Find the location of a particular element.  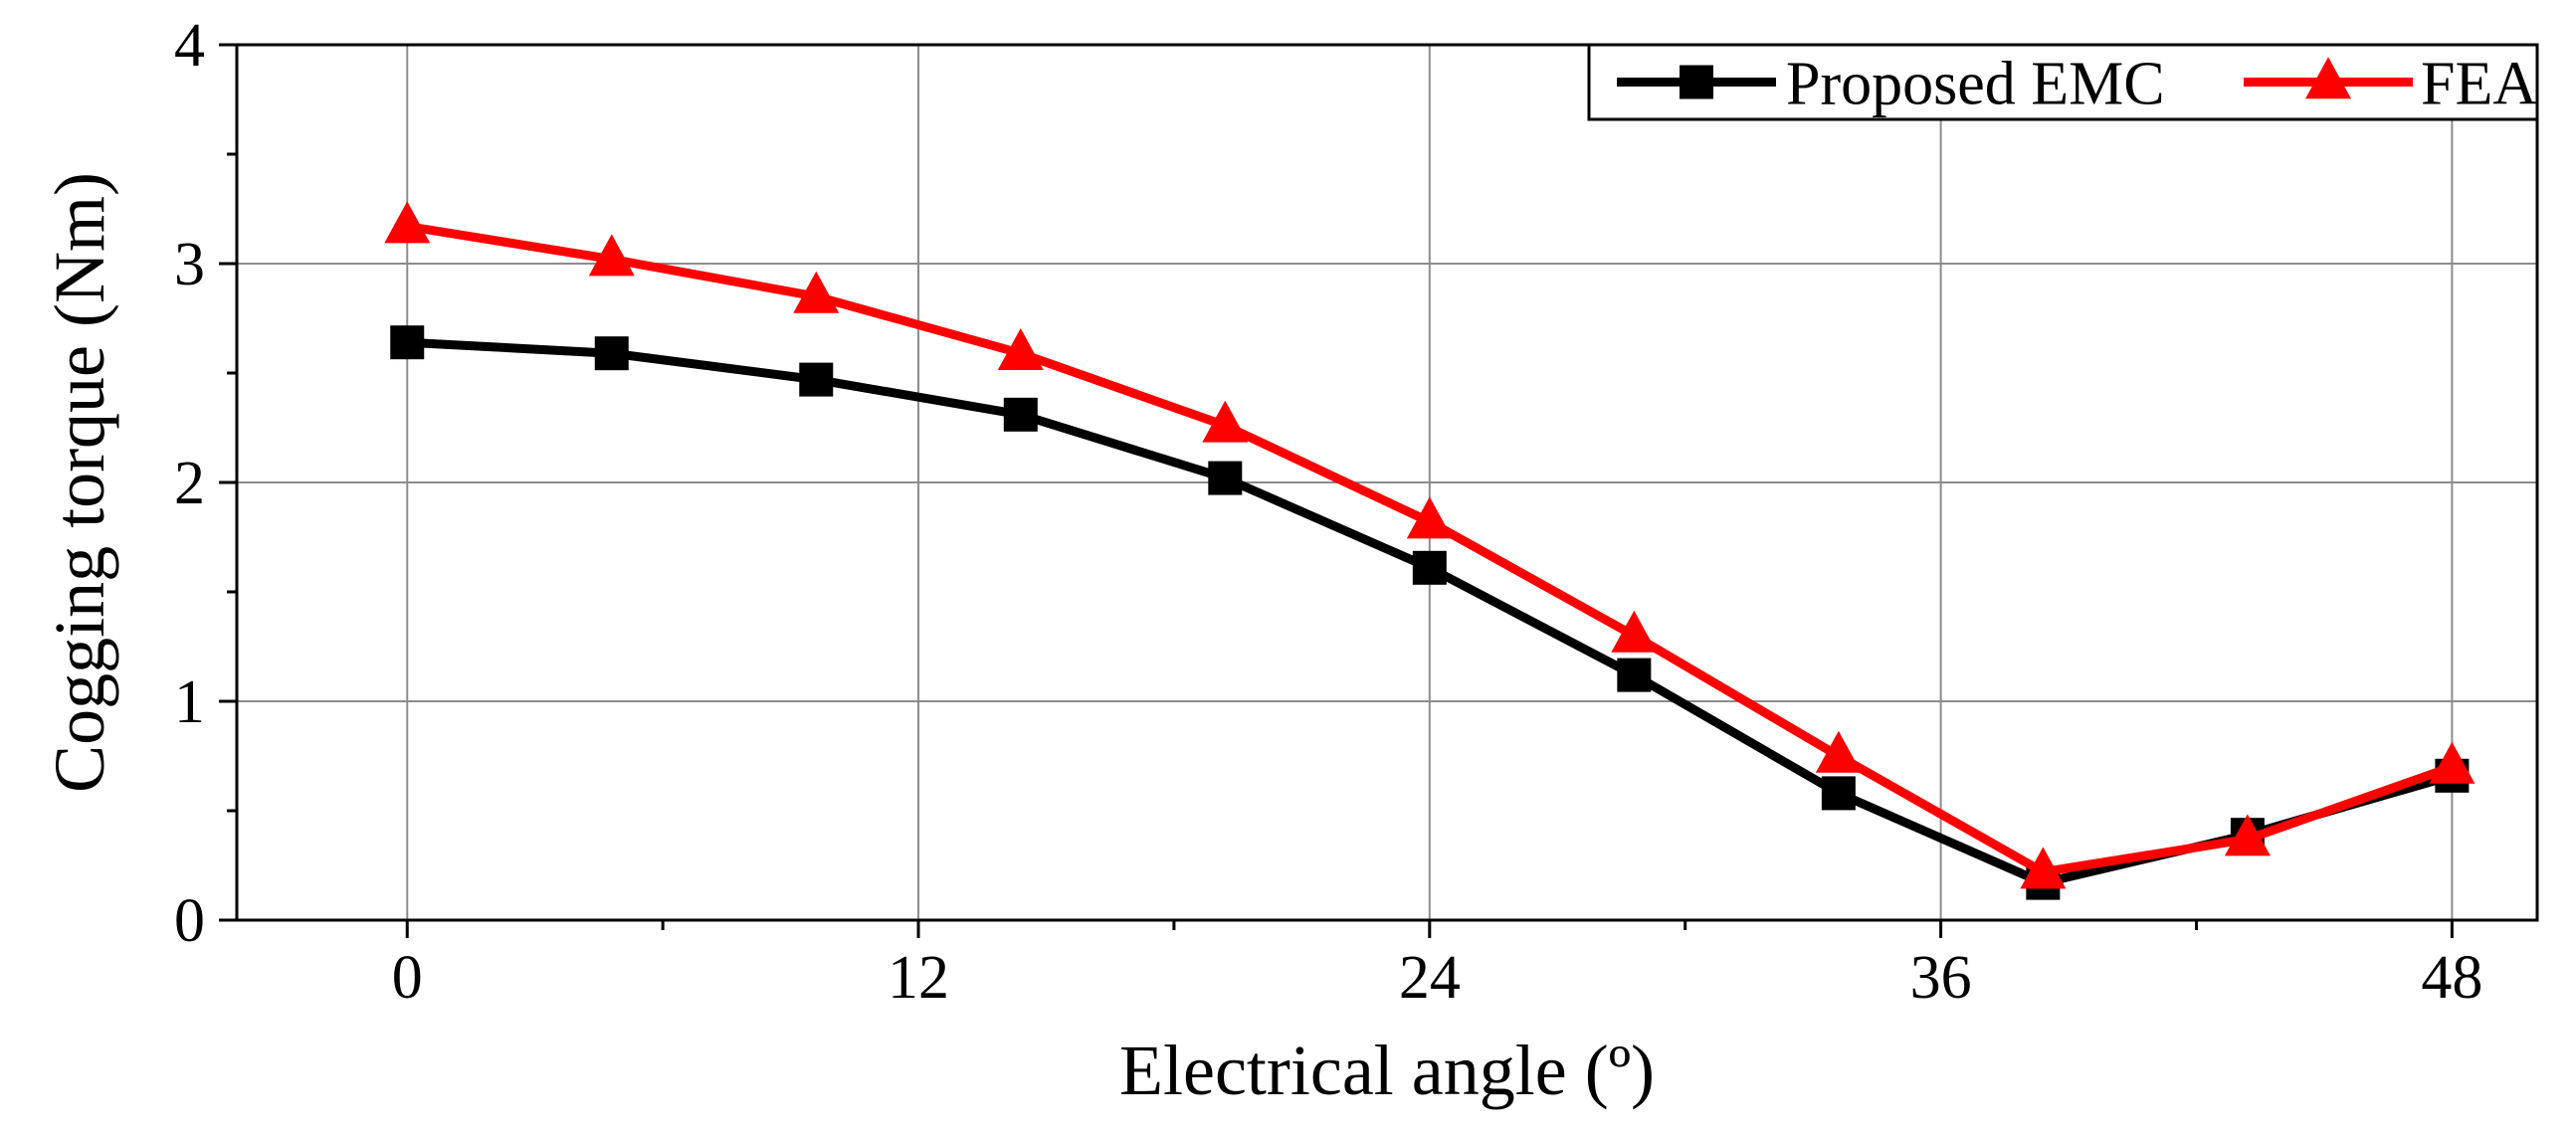

y-tick-label: 1 is located at coordinates (189, 702).